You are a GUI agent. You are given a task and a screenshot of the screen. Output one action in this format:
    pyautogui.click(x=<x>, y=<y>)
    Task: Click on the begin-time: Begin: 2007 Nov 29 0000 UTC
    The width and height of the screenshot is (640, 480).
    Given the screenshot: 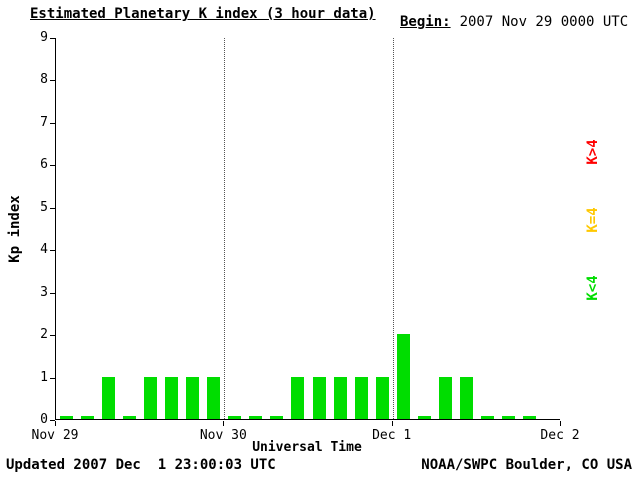 What is the action you would take?
    pyautogui.click(x=514, y=22)
    